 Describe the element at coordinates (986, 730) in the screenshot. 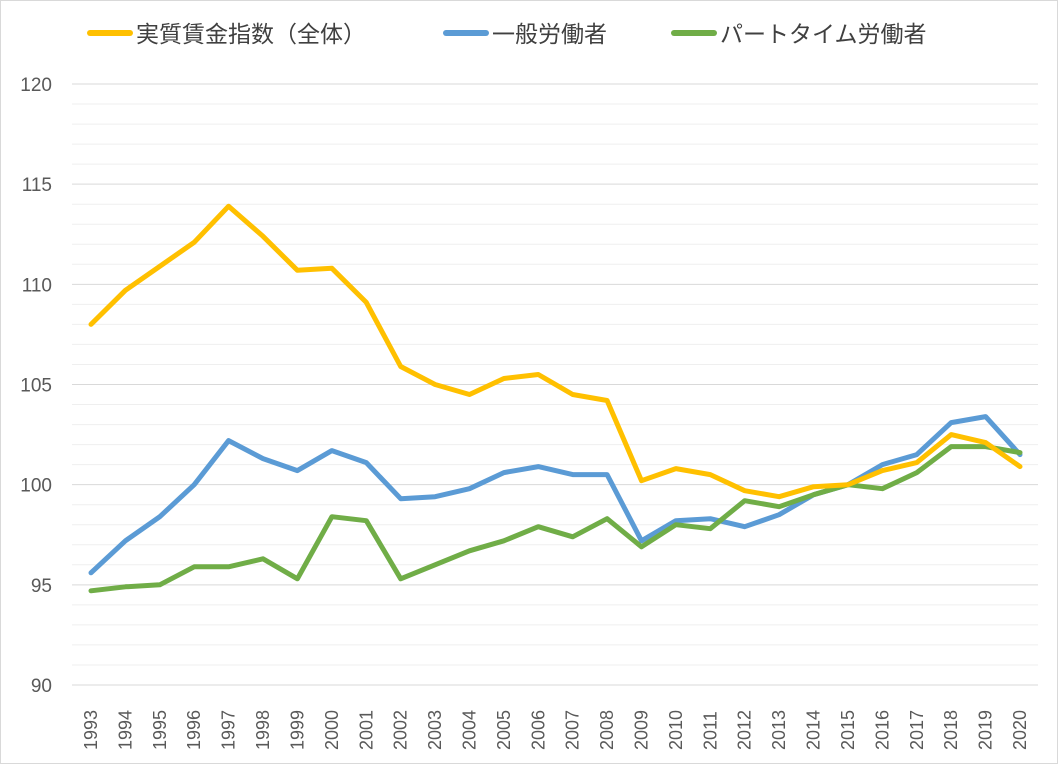

I see `x-tick-label: 2019` at that location.